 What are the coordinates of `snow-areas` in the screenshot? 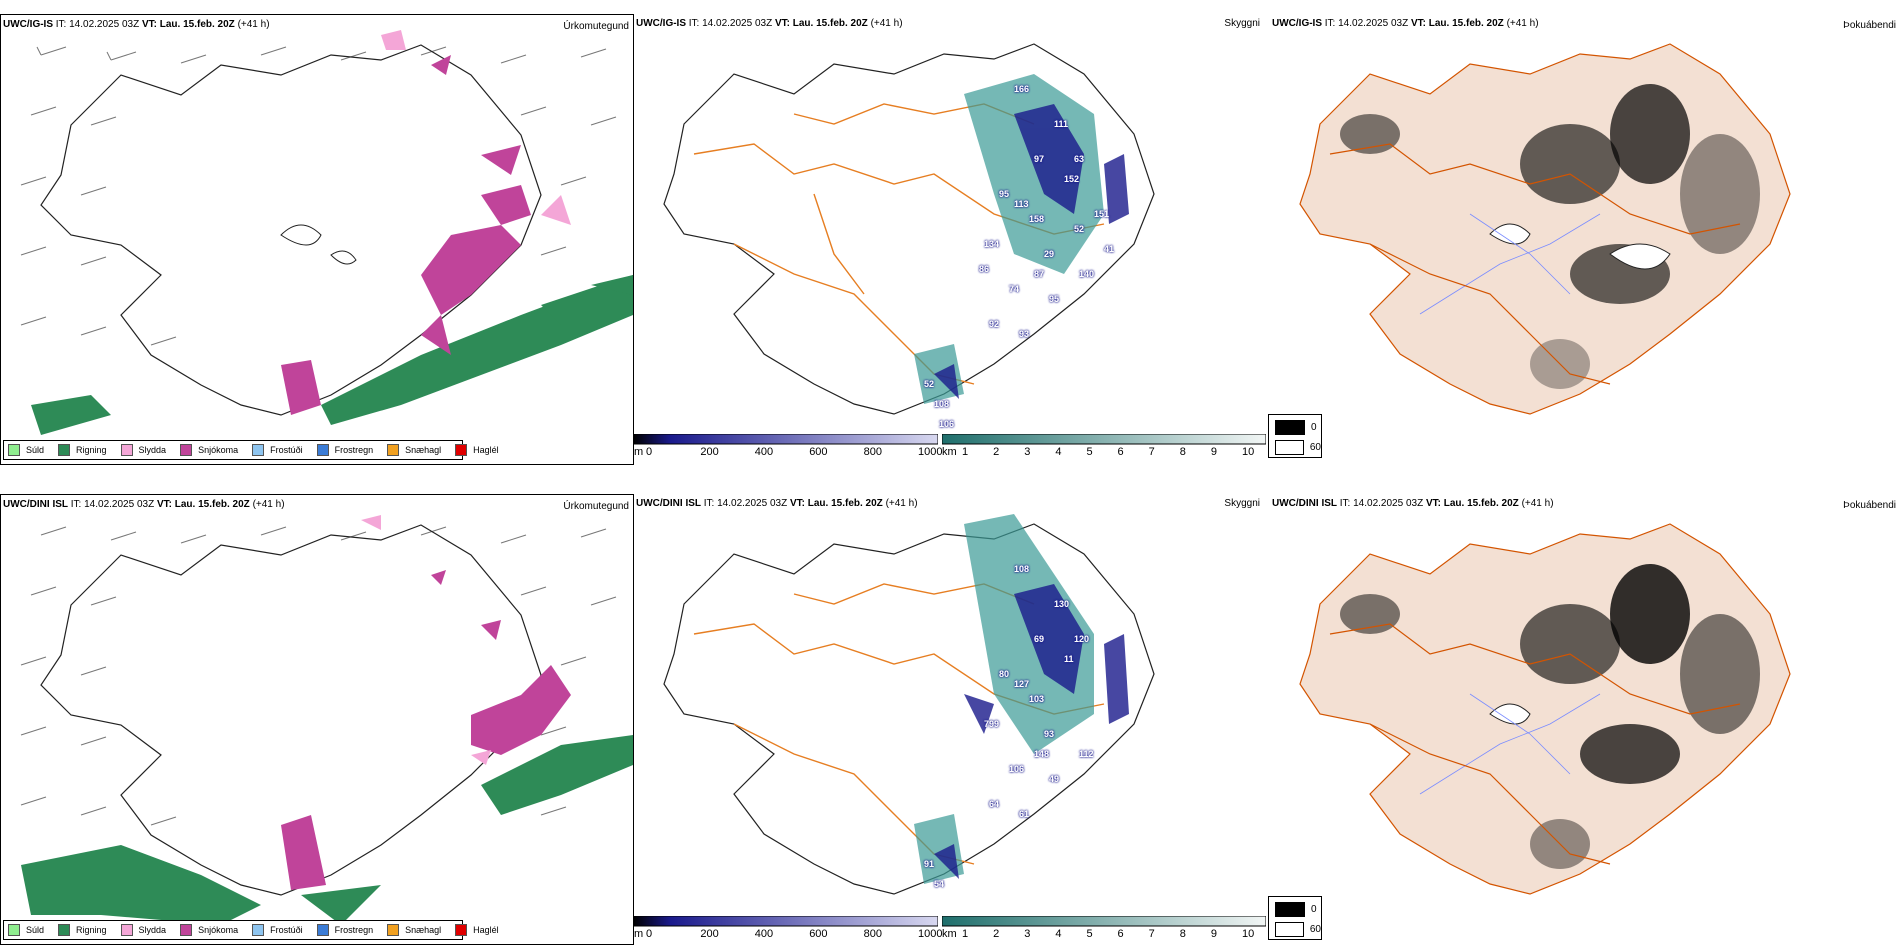 It's located at (406, 235).